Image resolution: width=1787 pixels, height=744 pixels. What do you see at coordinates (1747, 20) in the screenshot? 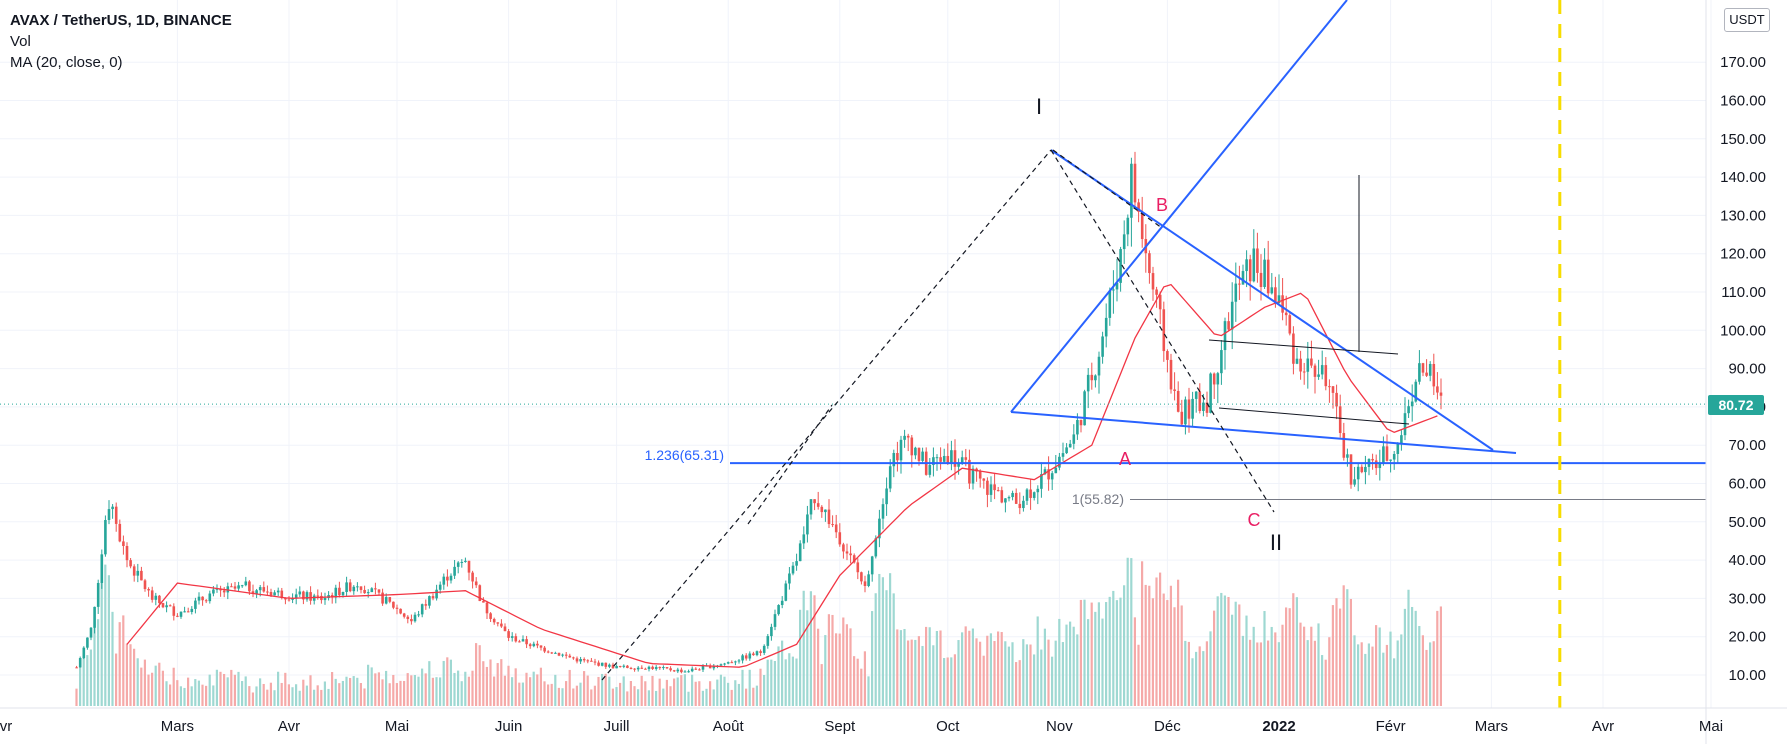
I see `currency-badge: USDT` at bounding box center [1747, 20].